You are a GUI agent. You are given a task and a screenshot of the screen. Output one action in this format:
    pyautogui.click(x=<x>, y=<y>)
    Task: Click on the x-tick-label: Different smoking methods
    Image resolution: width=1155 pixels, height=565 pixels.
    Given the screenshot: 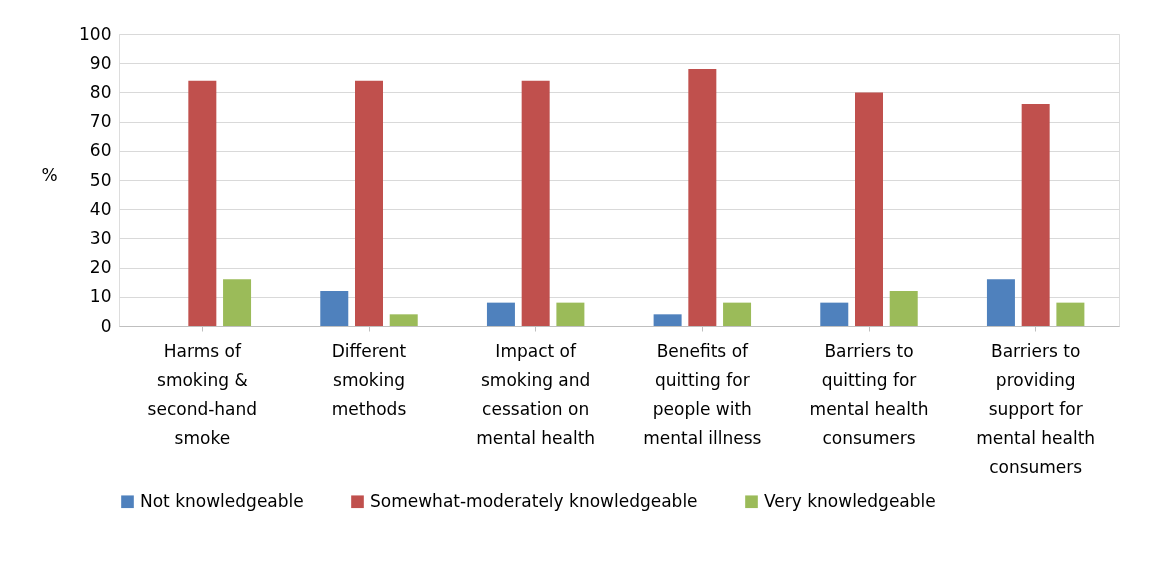 What is the action you would take?
    pyautogui.click(x=369, y=379)
    